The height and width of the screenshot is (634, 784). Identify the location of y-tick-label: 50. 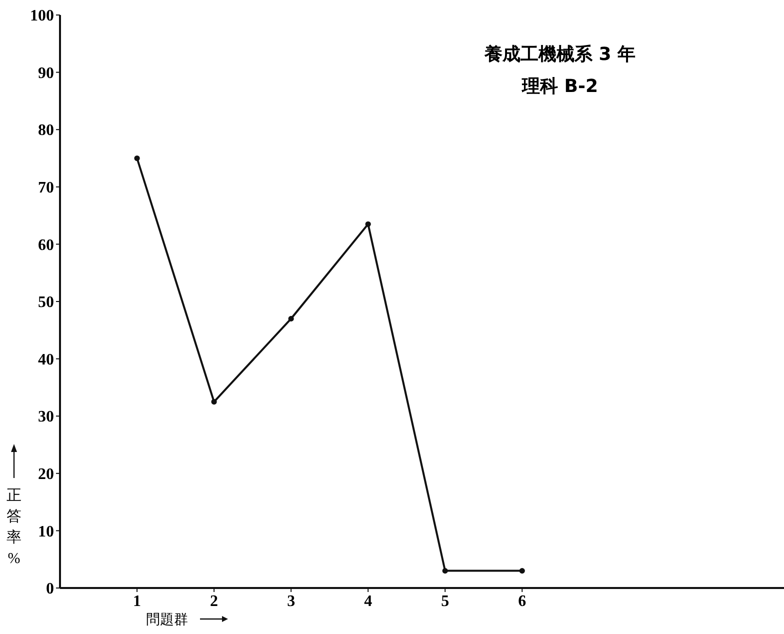
(46, 303).